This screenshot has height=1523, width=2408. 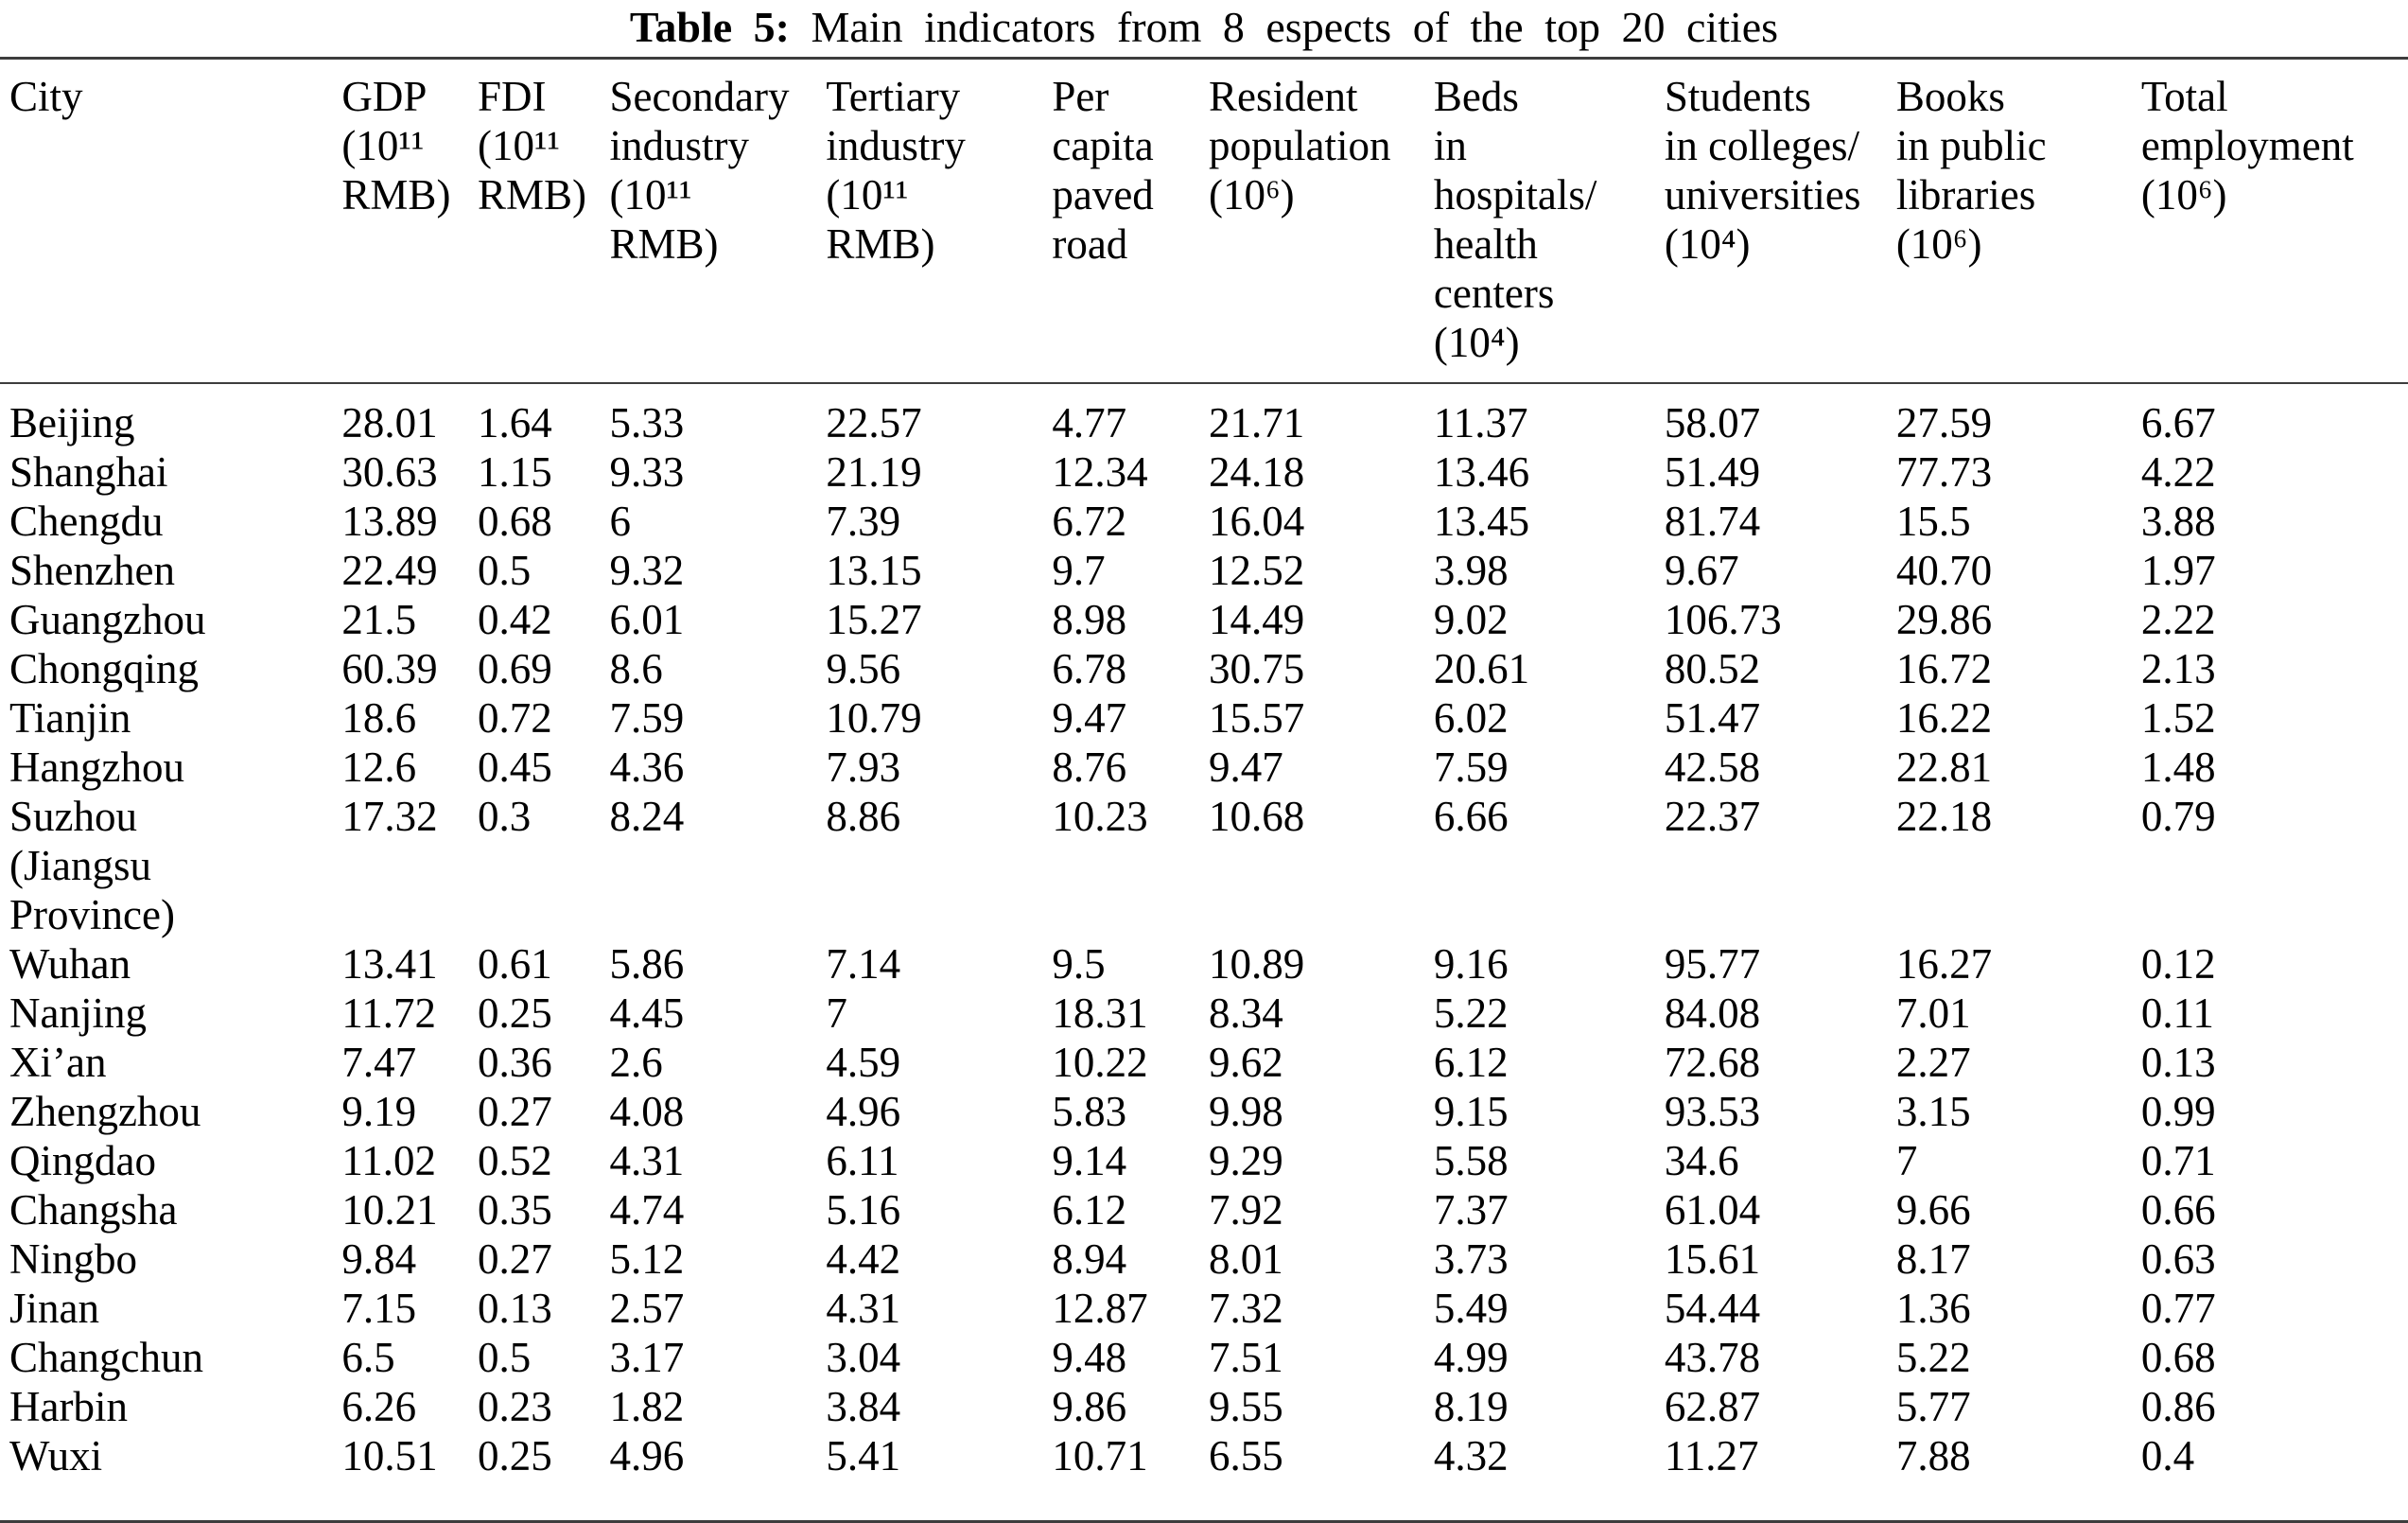 I want to click on value-cell: 11.72, so click(x=388, y=1013).